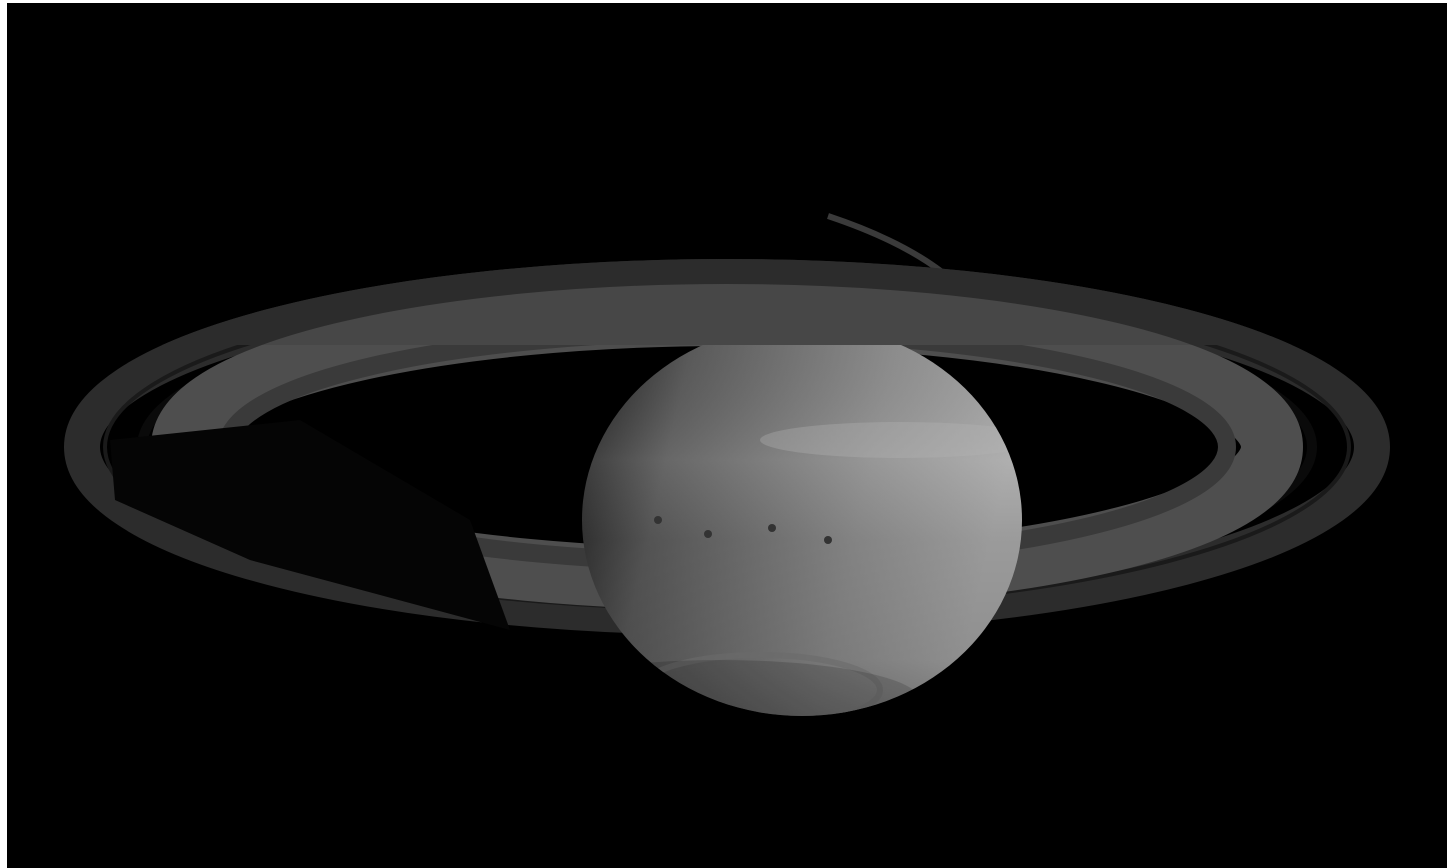 Image resolution: width=1447 pixels, height=868 pixels. I want to click on ring-a-front, so click(727, 302).